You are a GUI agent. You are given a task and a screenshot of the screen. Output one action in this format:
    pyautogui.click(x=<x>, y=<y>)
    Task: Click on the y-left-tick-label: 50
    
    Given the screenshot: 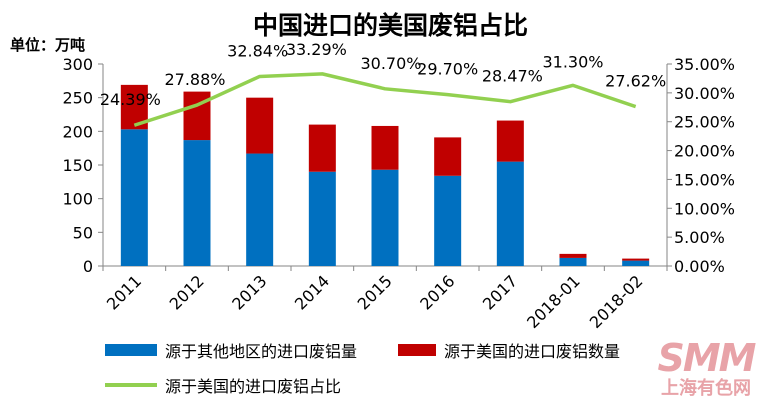 What is the action you would take?
    pyautogui.click(x=83, y=232)
    